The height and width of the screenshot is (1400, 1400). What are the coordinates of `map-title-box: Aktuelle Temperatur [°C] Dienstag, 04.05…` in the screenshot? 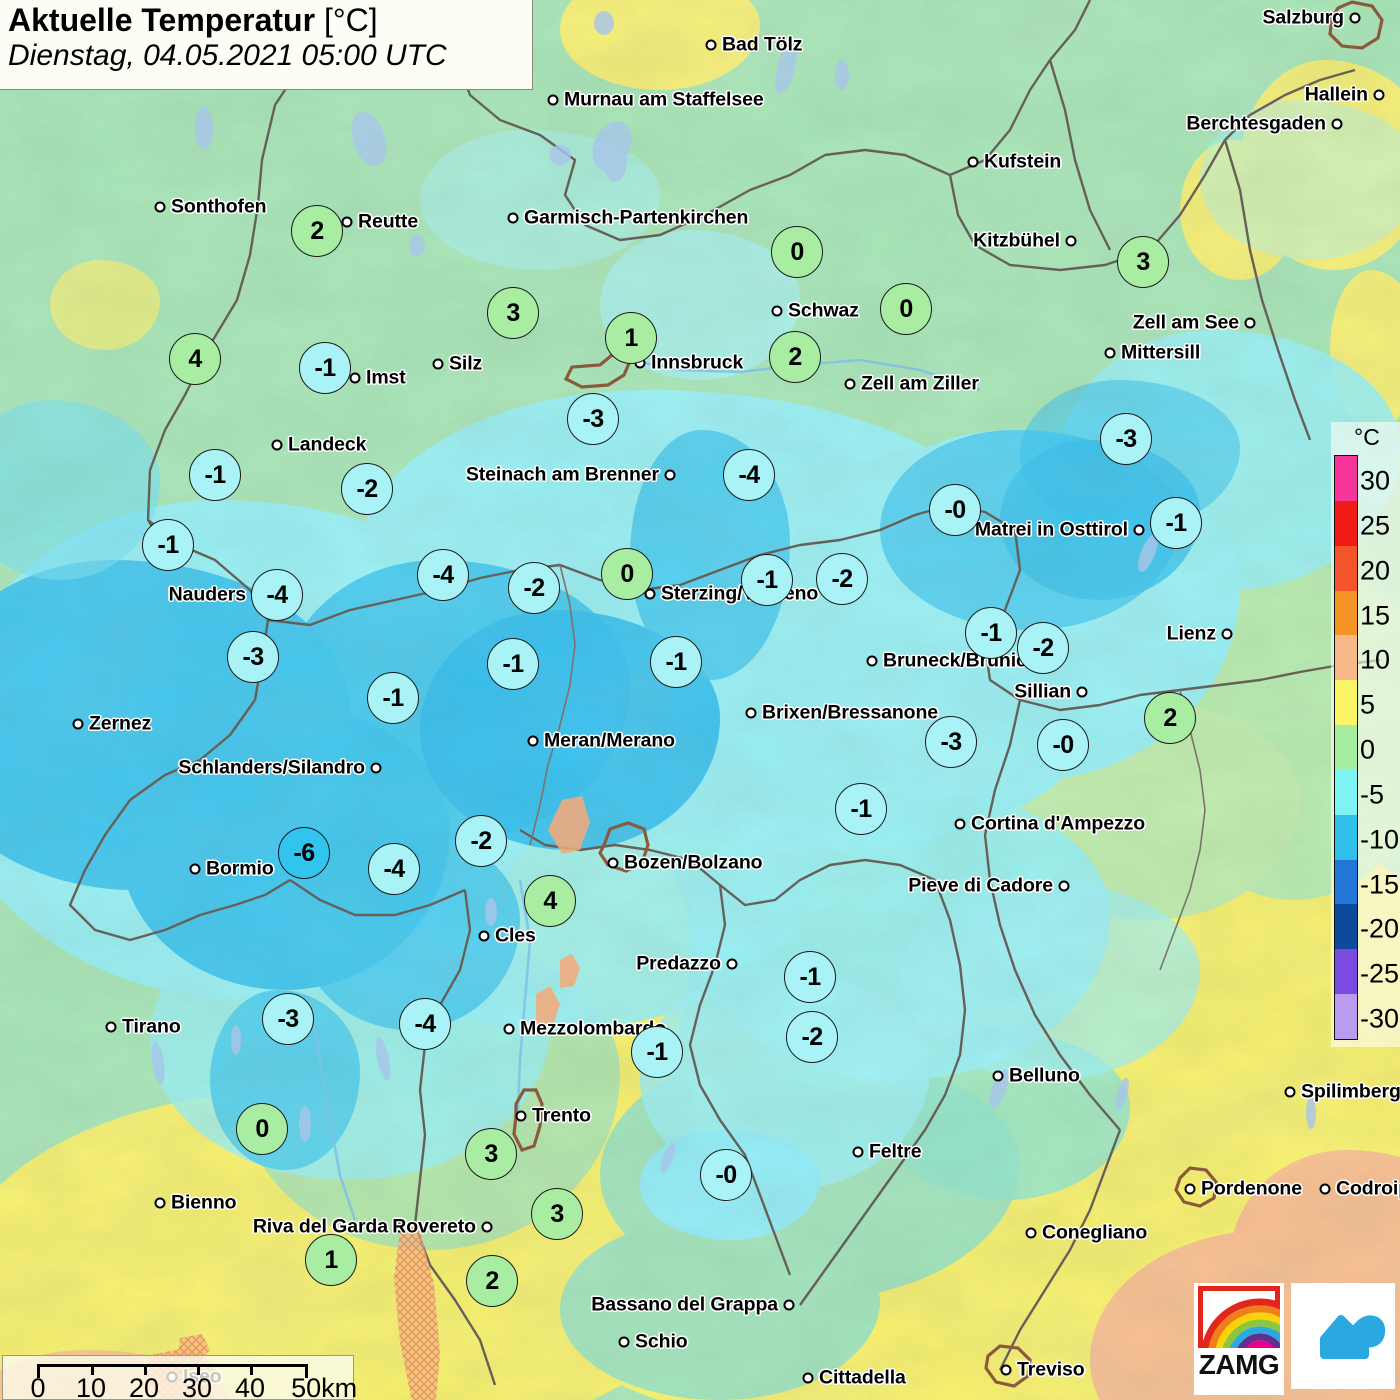 It's located at (266, 45).